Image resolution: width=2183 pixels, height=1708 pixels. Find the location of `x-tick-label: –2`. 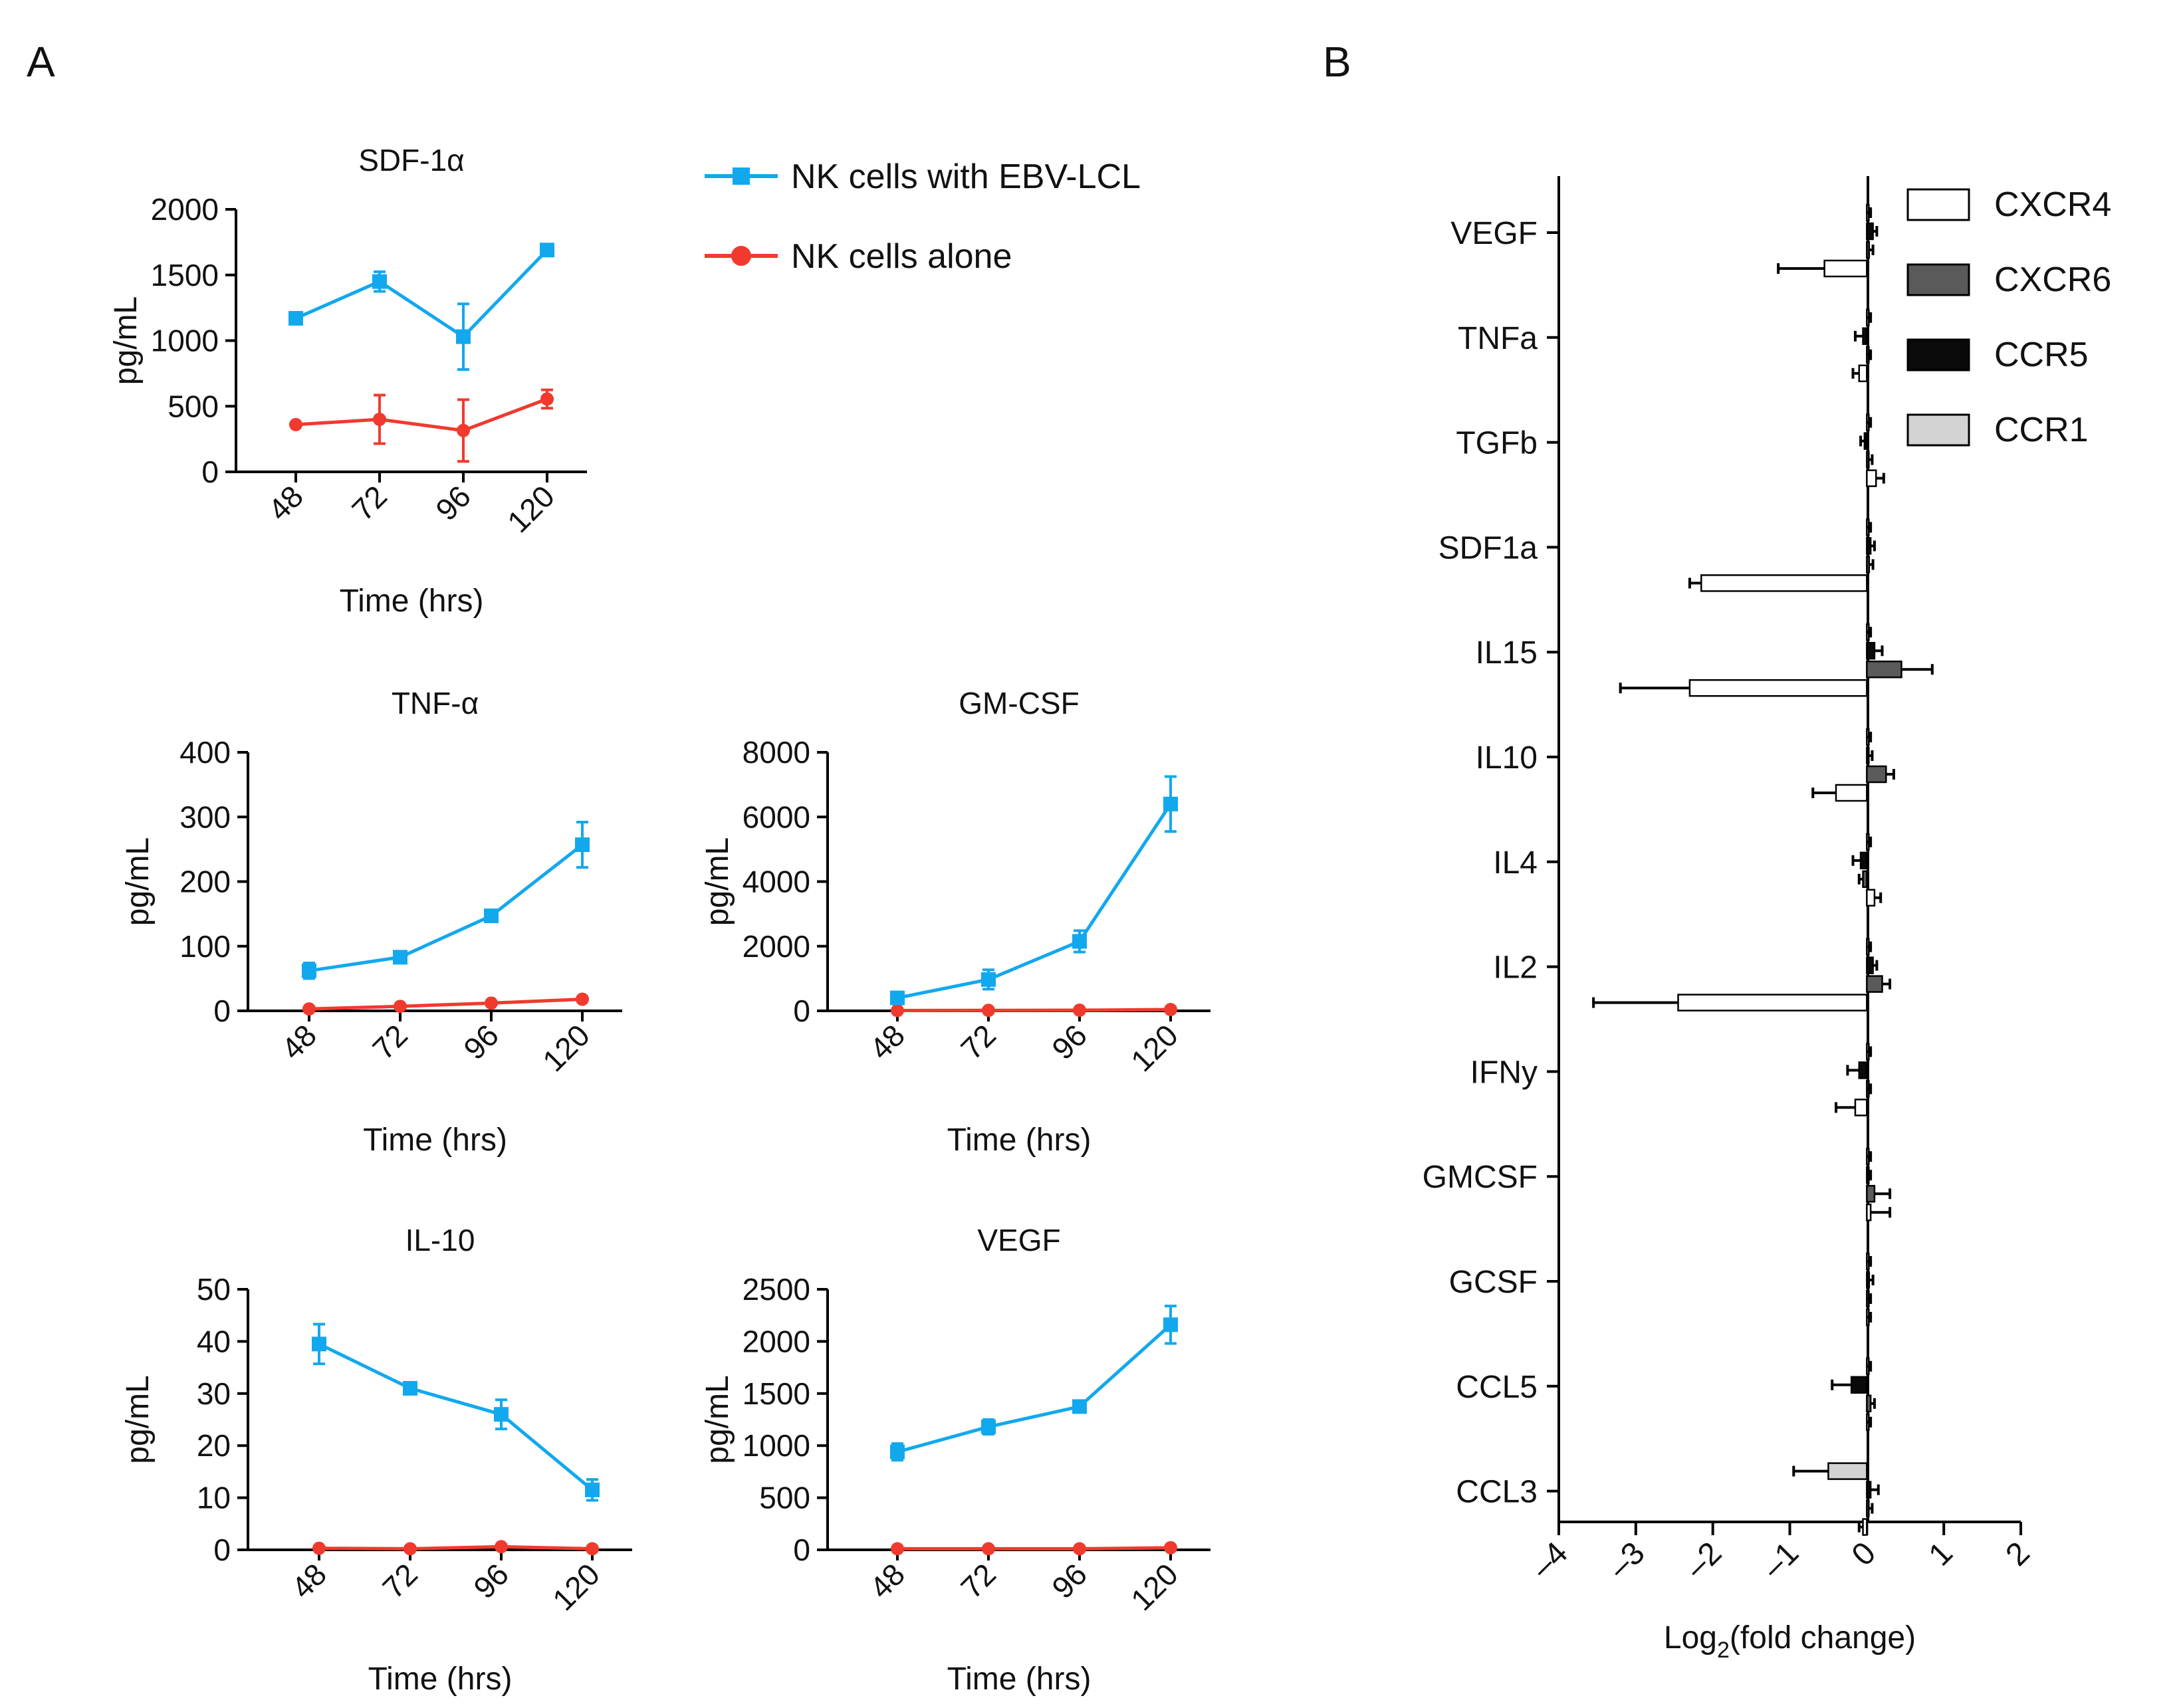

x-tick-label: –2 is located at coordinates (1703, 1560).